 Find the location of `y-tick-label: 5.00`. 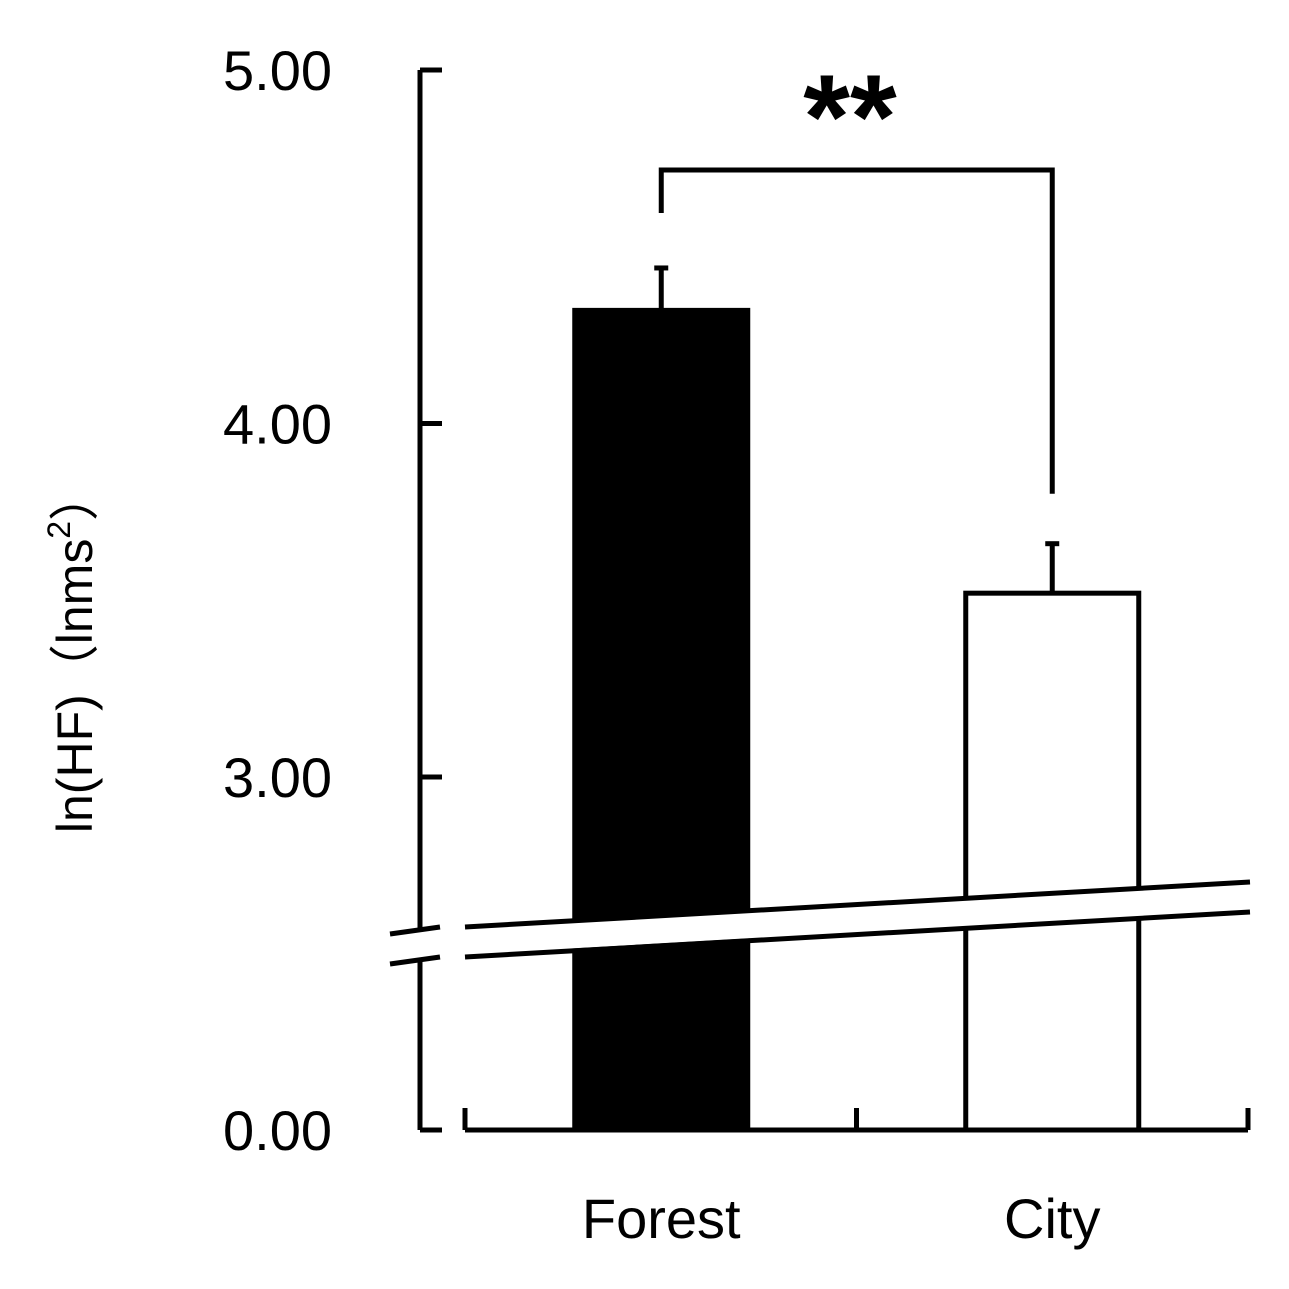

y-tick-label: 5.00 is located at coordinates (277, 70).